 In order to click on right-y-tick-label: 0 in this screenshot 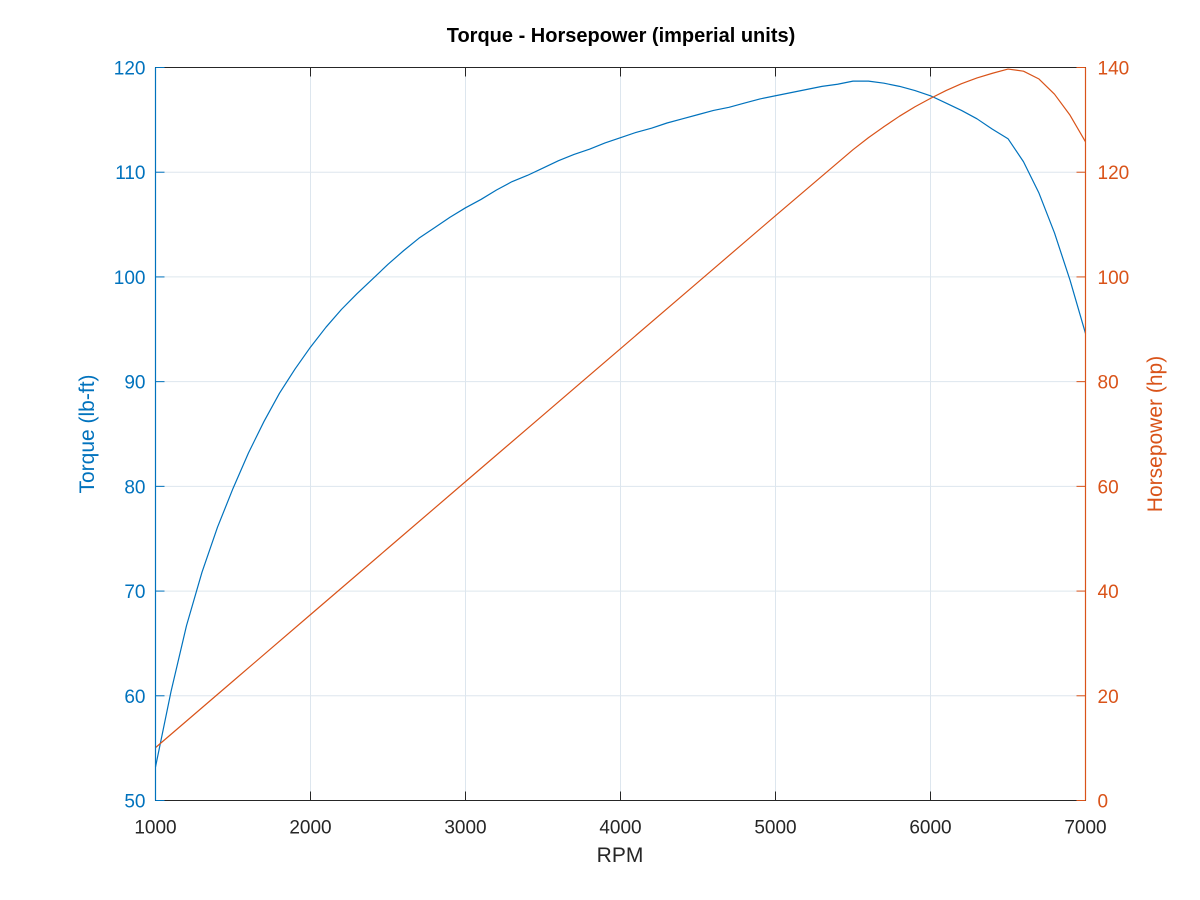, I will do `click(1103, 802)`.